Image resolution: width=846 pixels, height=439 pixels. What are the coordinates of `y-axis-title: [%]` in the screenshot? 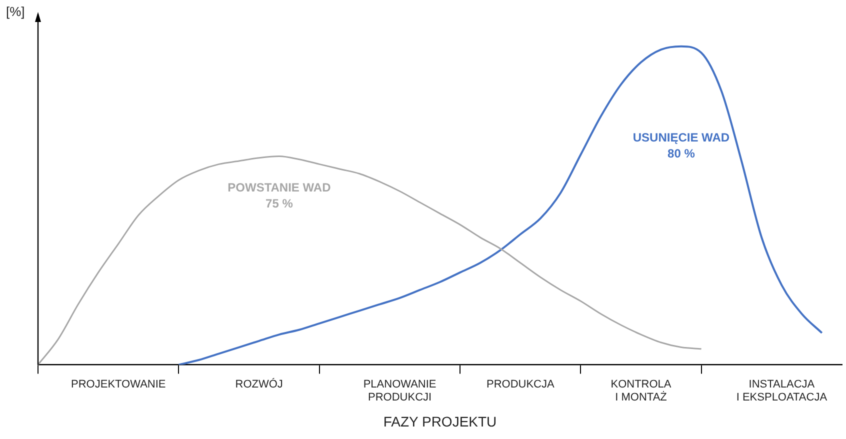 It's located at (15, 12).